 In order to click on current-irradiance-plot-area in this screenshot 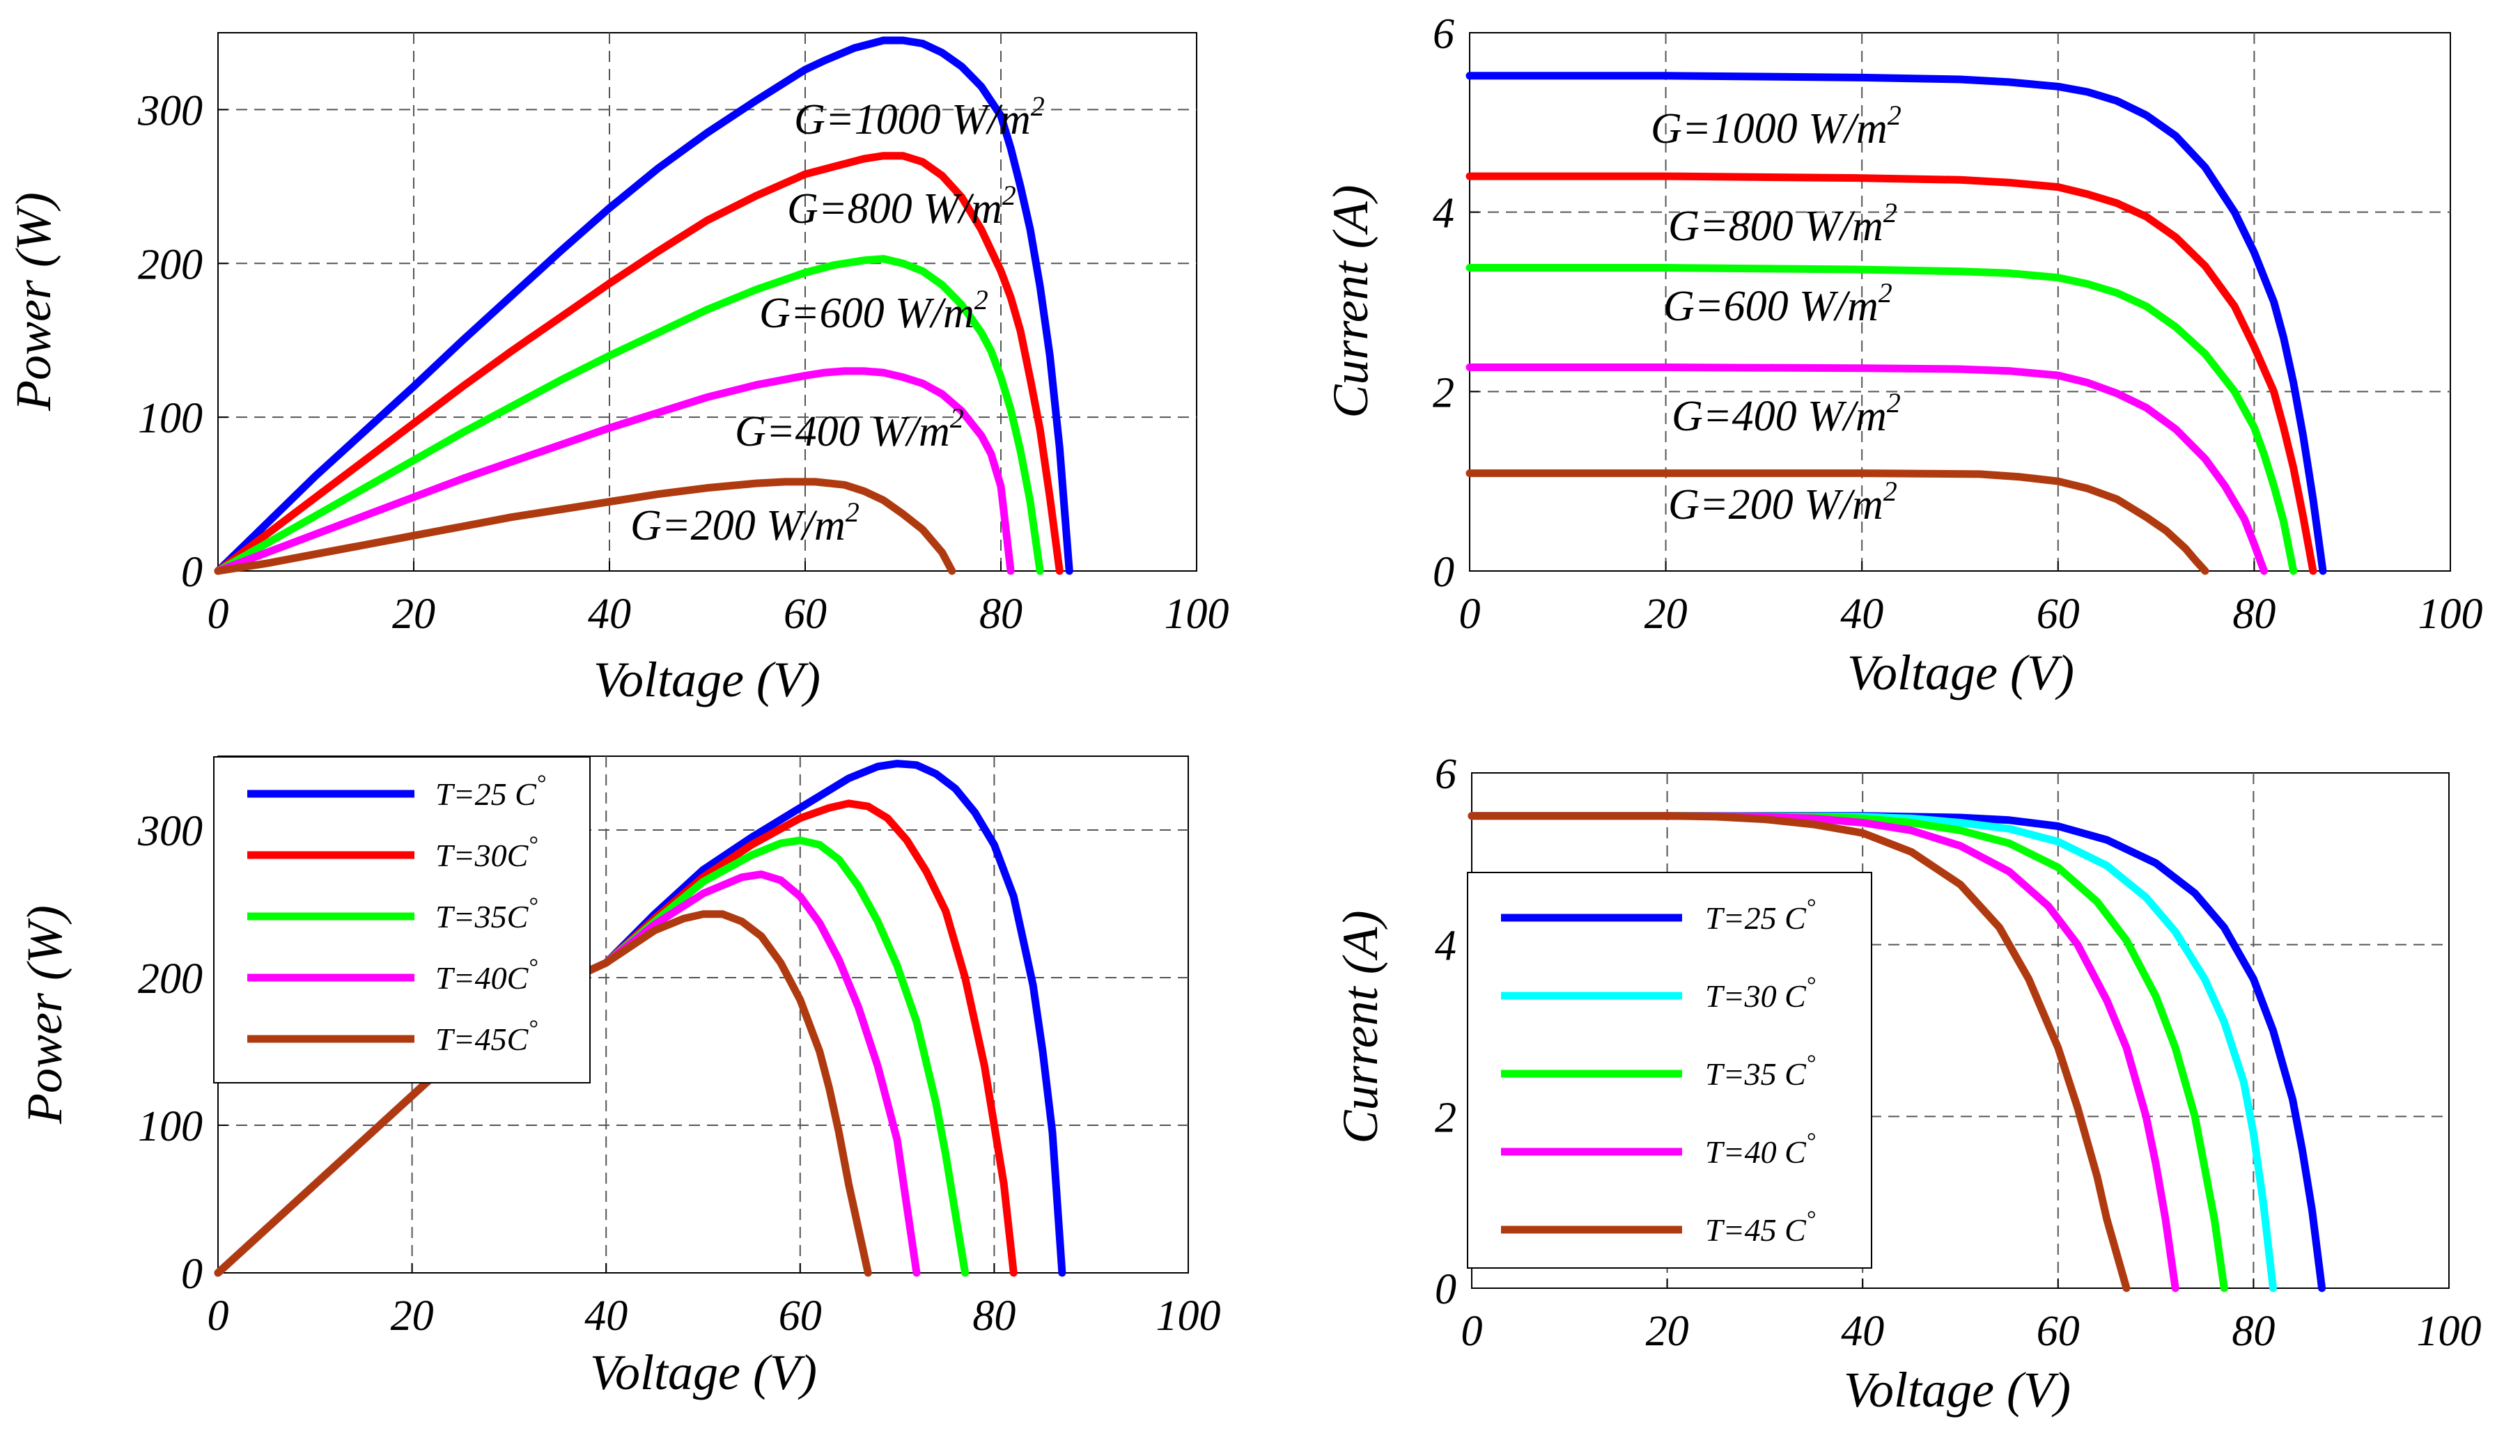, I will do `click(1960, 302)`.